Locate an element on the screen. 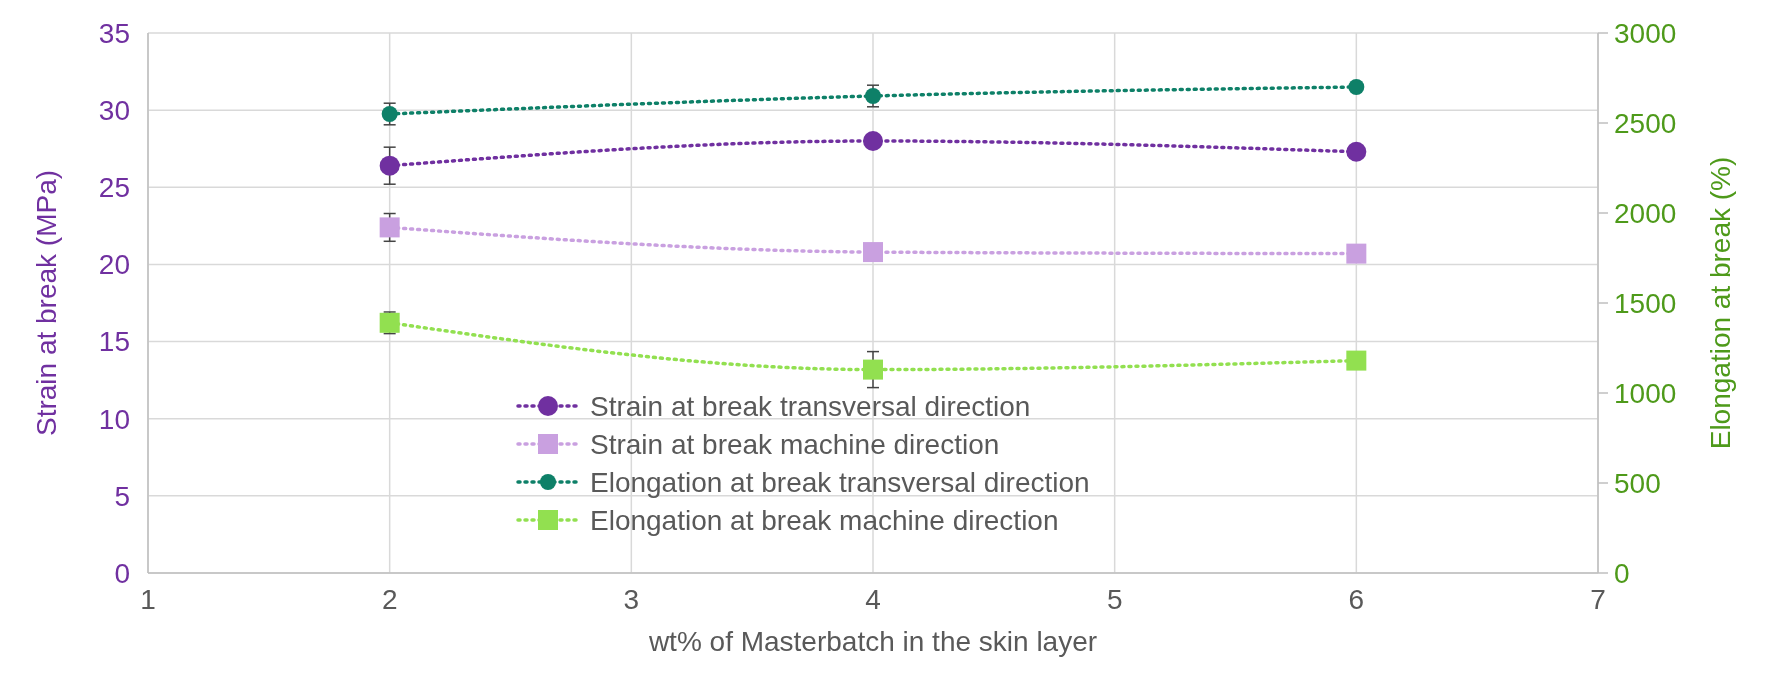 The image size is (1767, 681). y-tick-label: 25 is located at coordinates (114, 188).